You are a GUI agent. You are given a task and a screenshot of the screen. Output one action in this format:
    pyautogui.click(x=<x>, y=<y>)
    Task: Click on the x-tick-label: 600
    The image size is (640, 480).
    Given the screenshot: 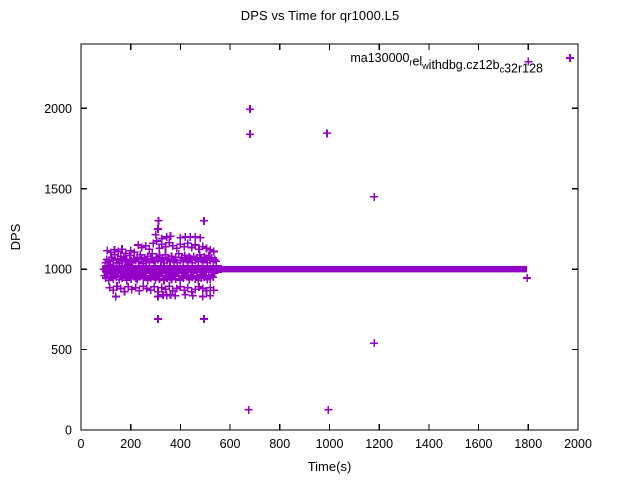 What is the action you would take?
    pyautogui.click(x=230, y=444)
    